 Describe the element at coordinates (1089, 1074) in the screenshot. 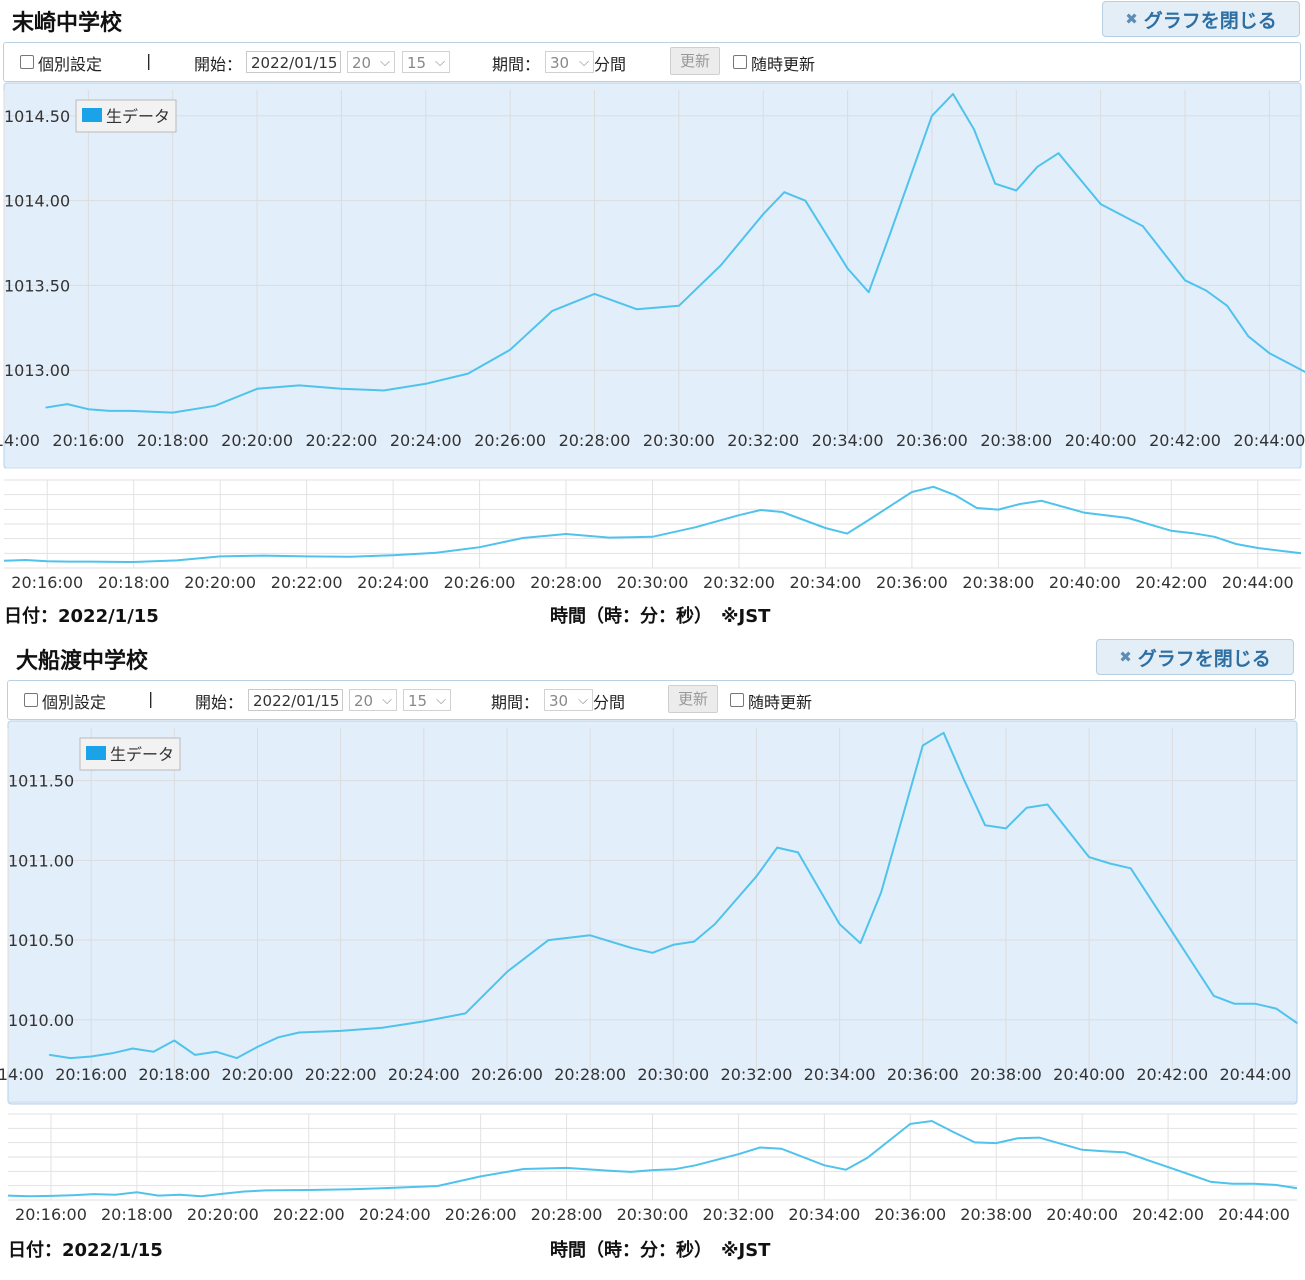

I see `x-tick-label: 20:40:00` at that location.